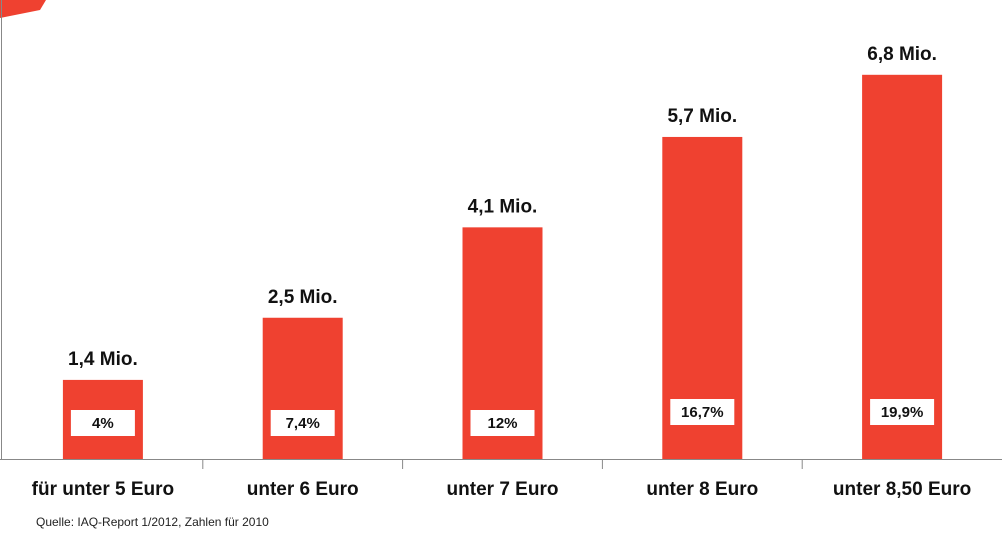 The width and height of the screenshot is (1002, 539). Describe the element at coordinates (902, 489) in the screenshot. I see `x-tick-label: unter 8,50 Euro` at that location.